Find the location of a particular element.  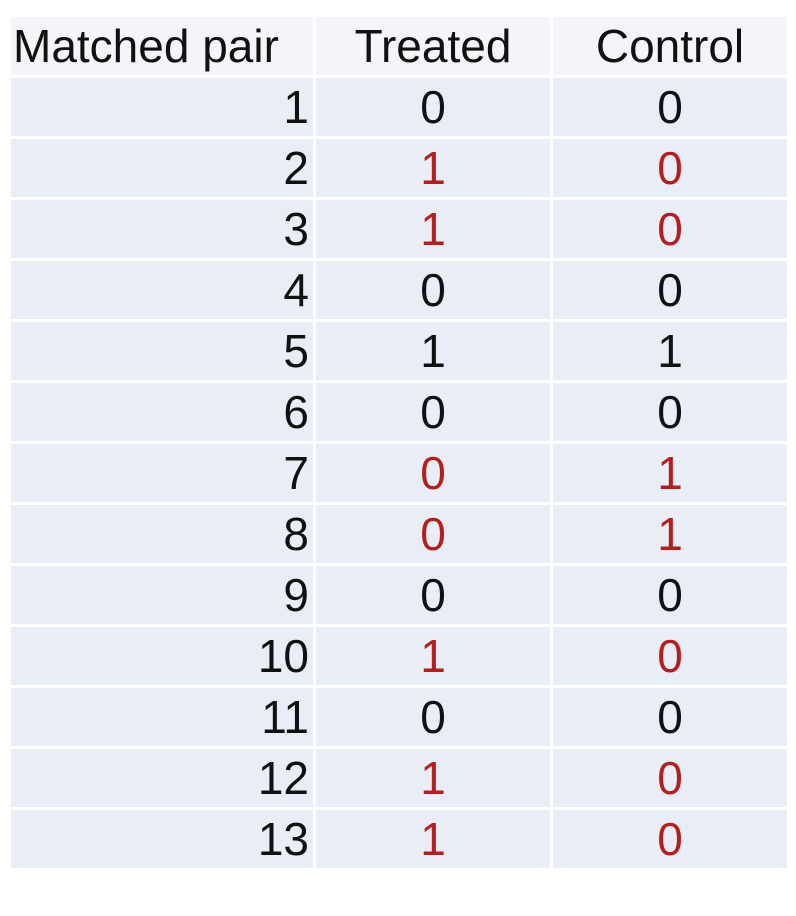

cell-matched-pair: 8 is located at coordinates (162, 534).